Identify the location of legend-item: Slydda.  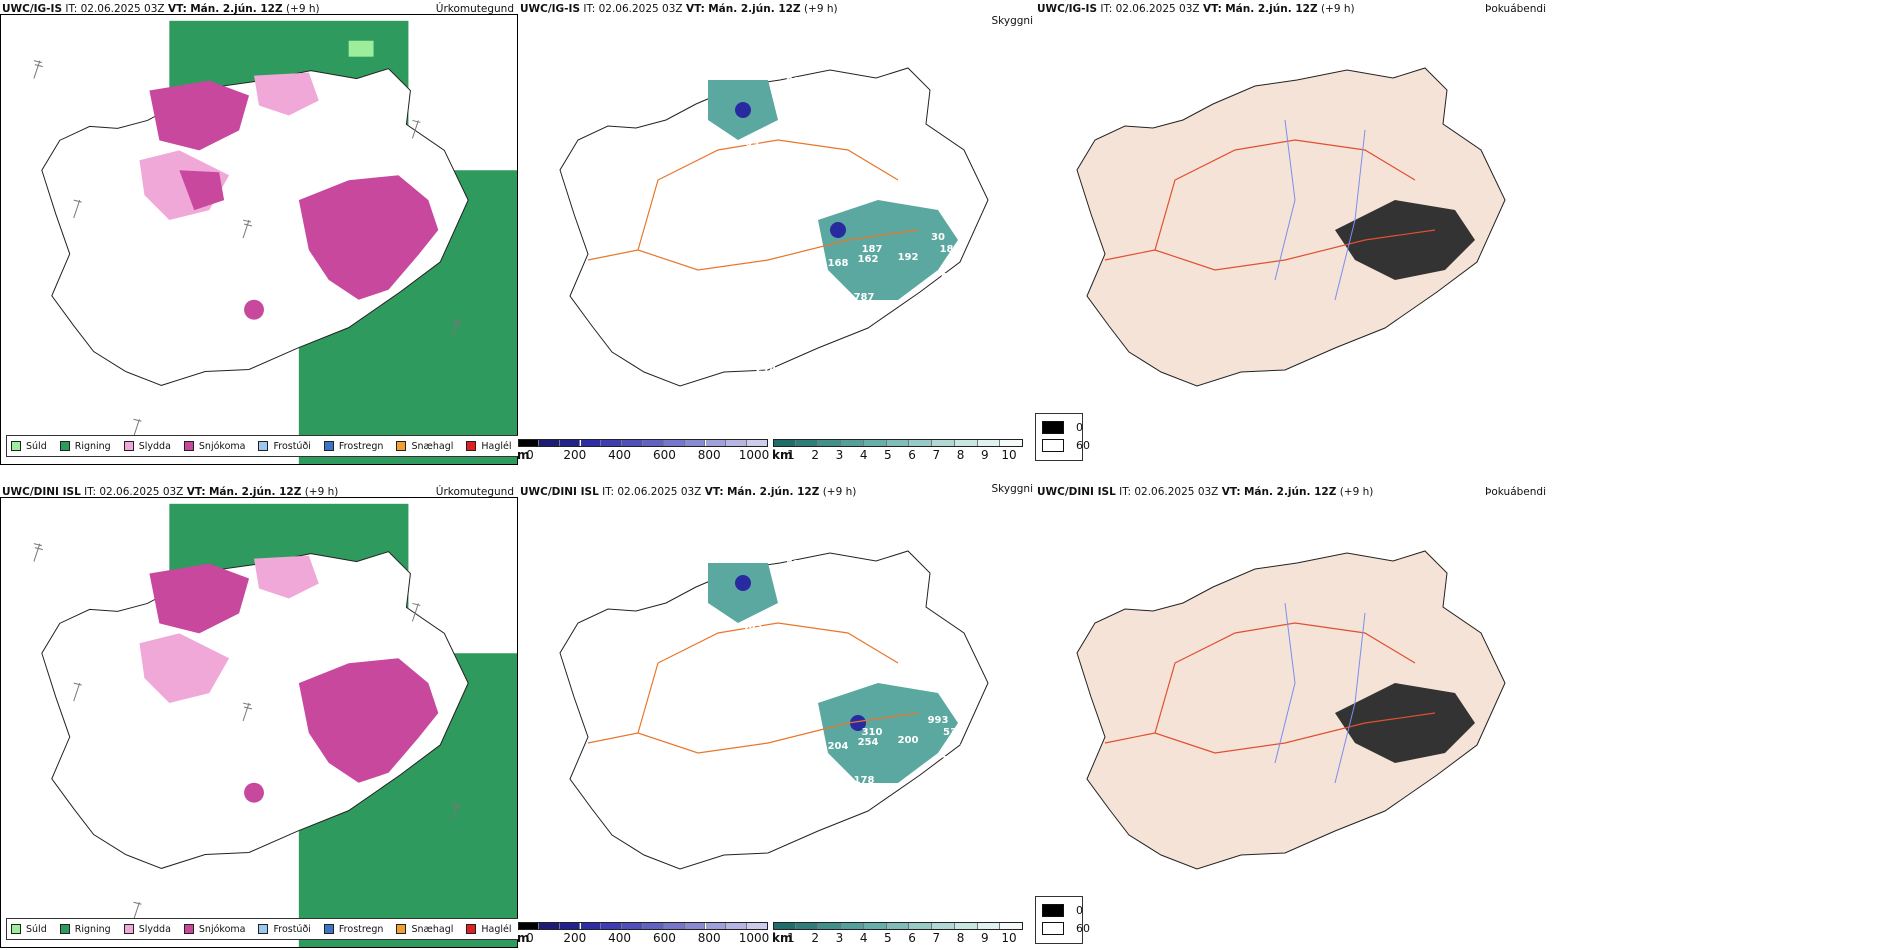
(147, 929).